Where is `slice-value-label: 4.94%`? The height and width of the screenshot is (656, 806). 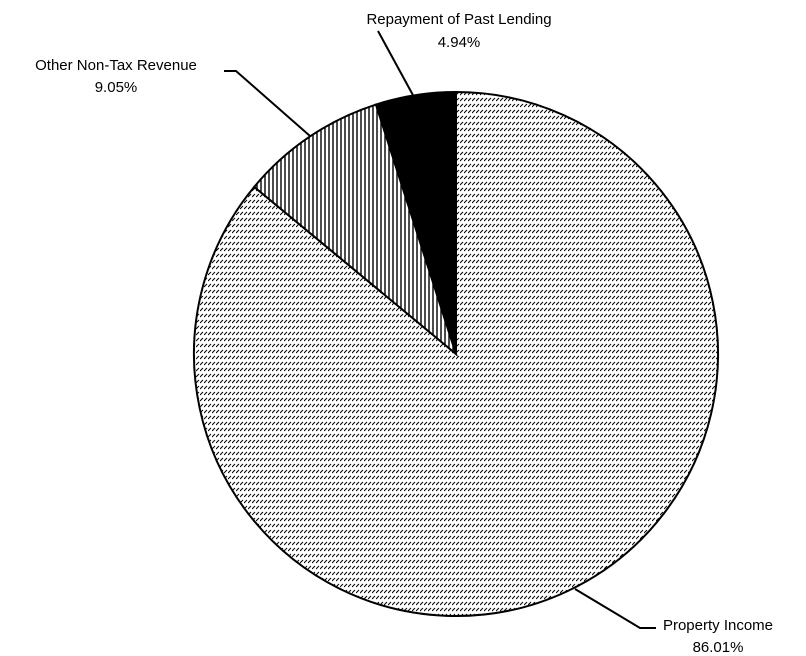
slice-value-label: 4.94% is located at coordinates (459, 42).